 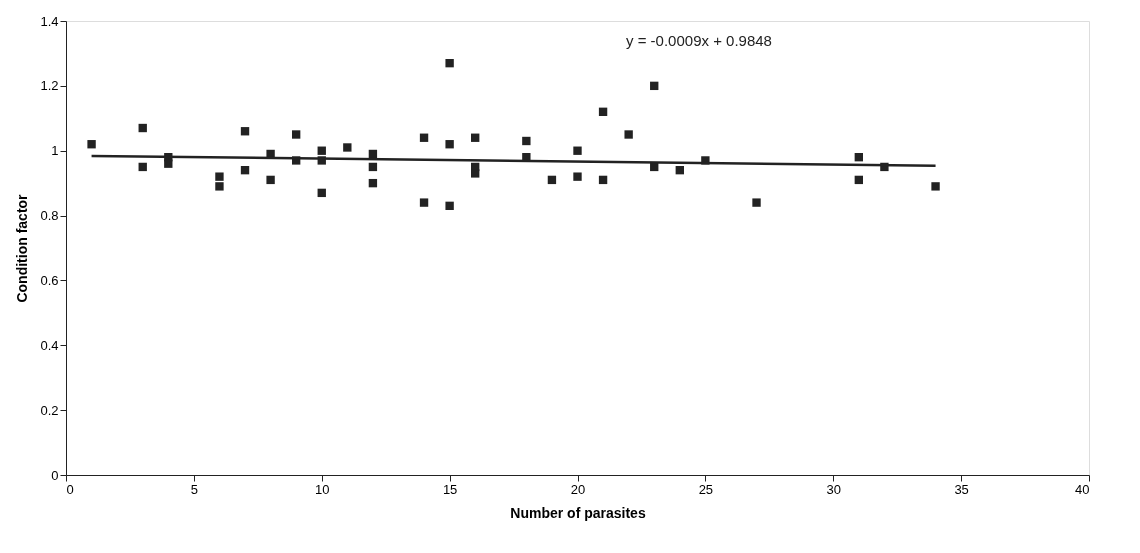 What do you see at coordinates (55, 151) in the screenshot?
I see `y-tick-label: 1` at bounding box center [55, 151].